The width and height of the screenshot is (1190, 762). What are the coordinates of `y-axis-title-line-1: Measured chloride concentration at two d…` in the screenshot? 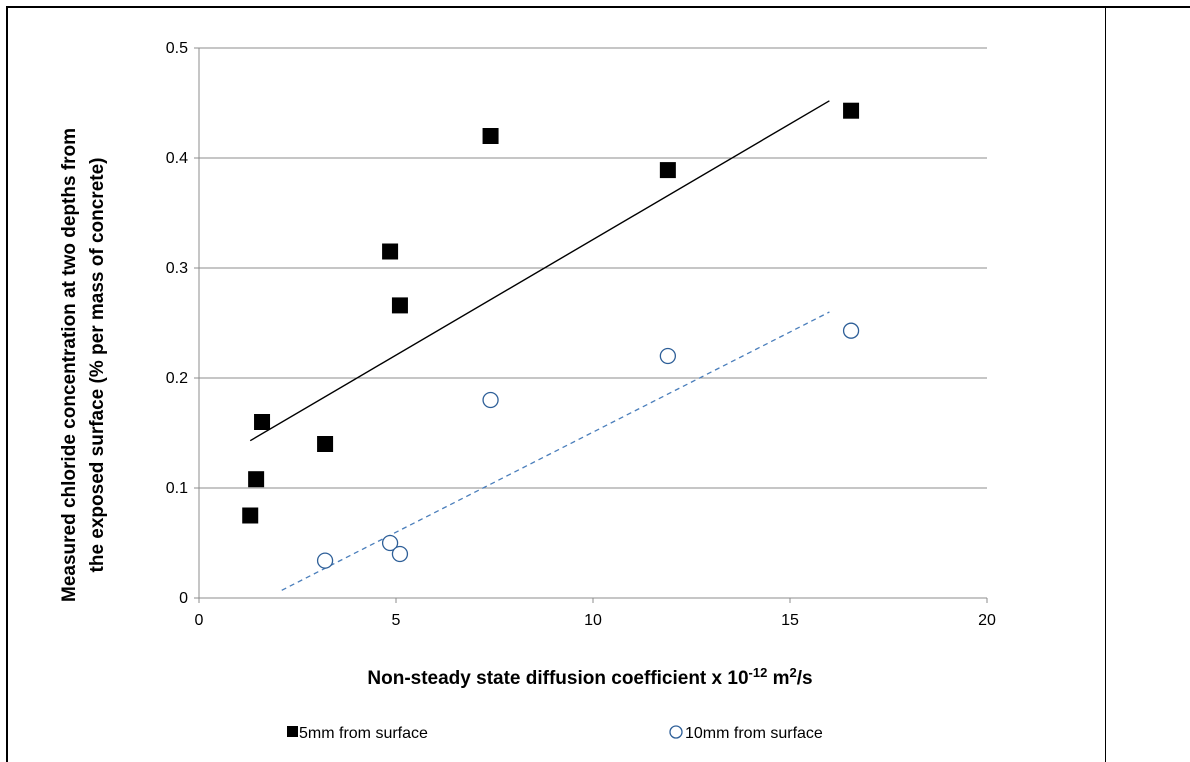 It's located at (69, 365).